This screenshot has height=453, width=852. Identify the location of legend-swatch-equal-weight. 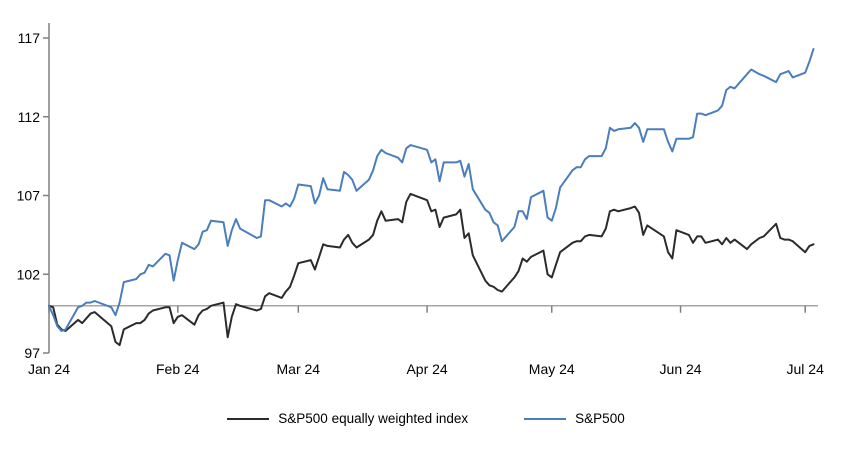
(248, 418).